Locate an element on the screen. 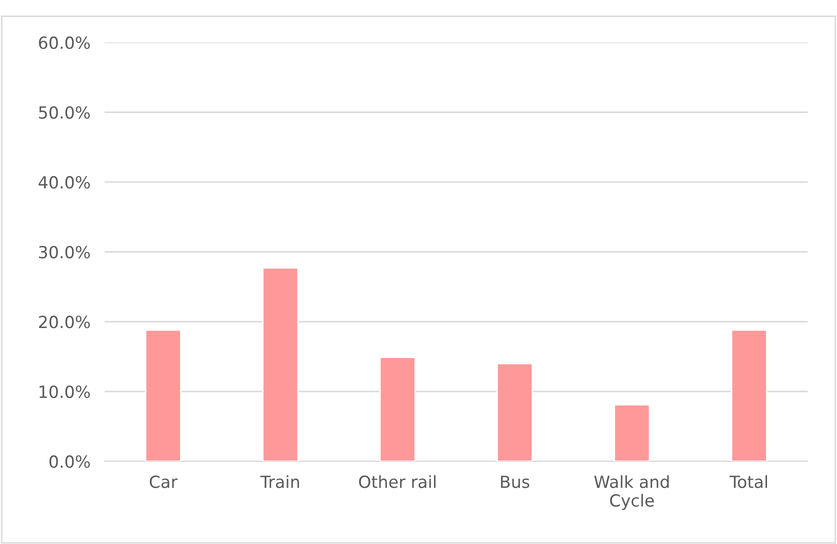 The width and height of the screenshot is (837, 544). y-tick-label: 60.0% is located at coordinates (64, 42).